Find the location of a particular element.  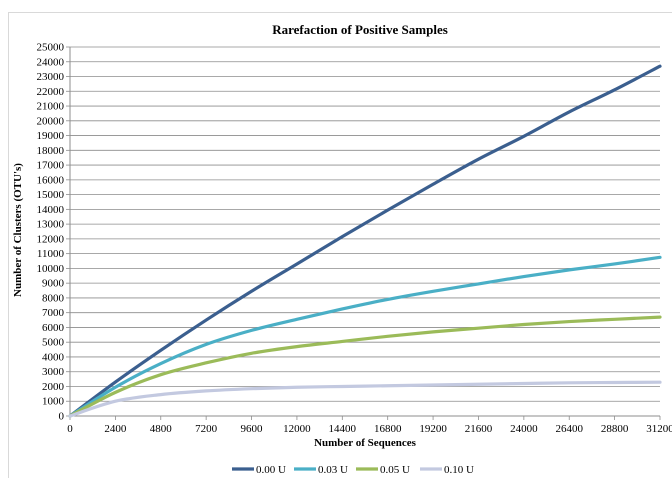

legend-label: 0.10 U is located at coordinates (459, 470).